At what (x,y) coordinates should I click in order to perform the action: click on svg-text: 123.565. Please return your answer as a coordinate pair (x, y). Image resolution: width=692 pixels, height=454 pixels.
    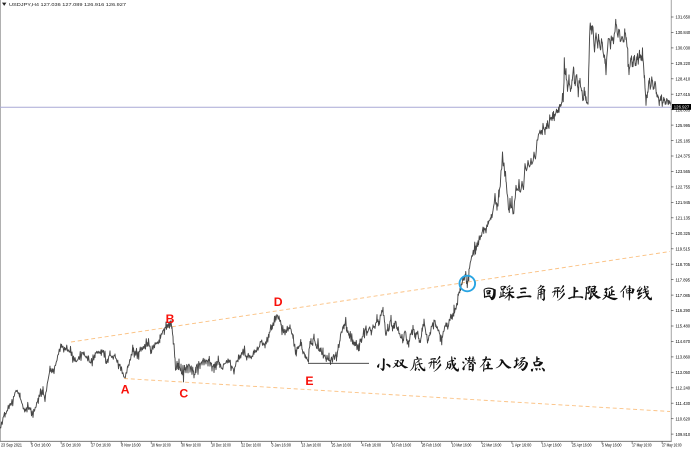
    Looking at the image, I should click on (683, 172).